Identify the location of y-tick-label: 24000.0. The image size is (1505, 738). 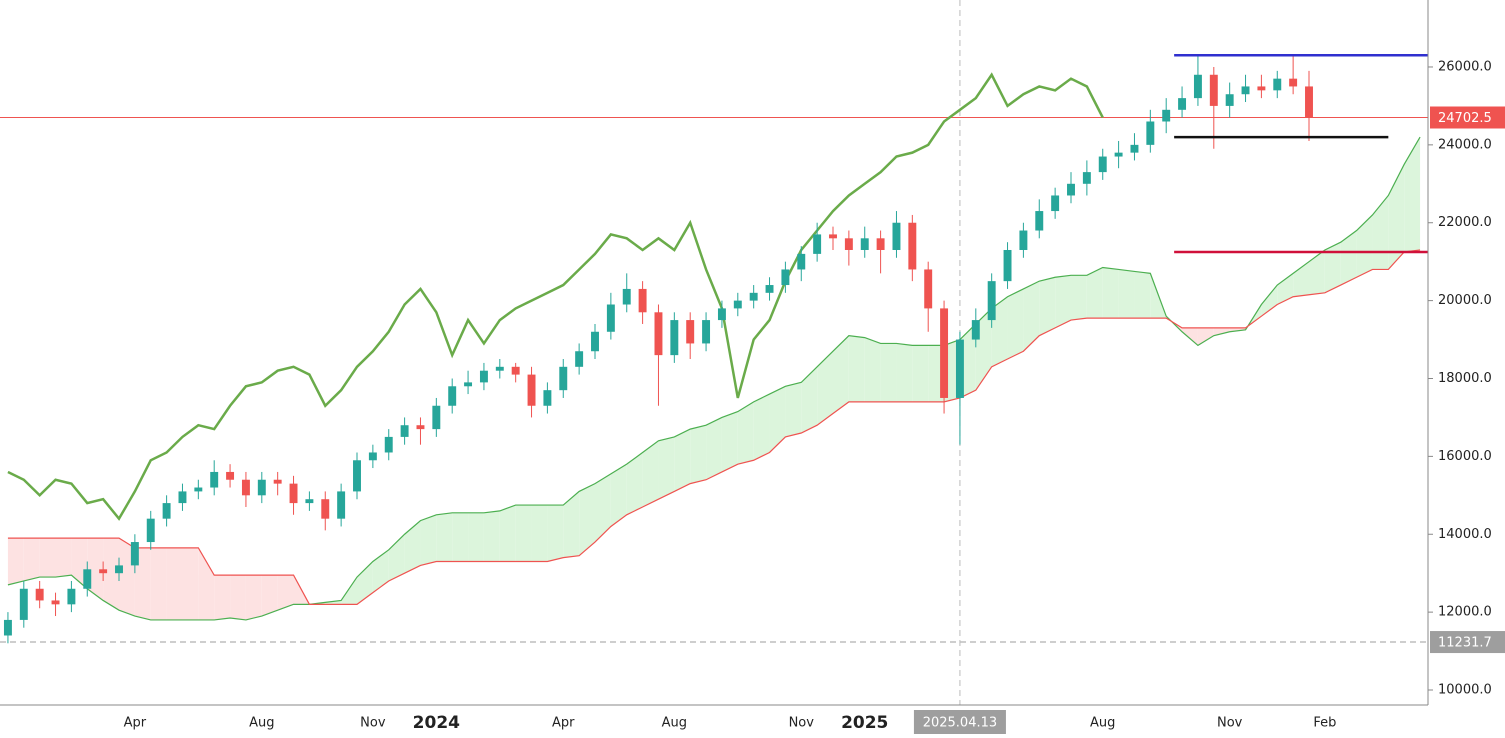
(1465, 144).